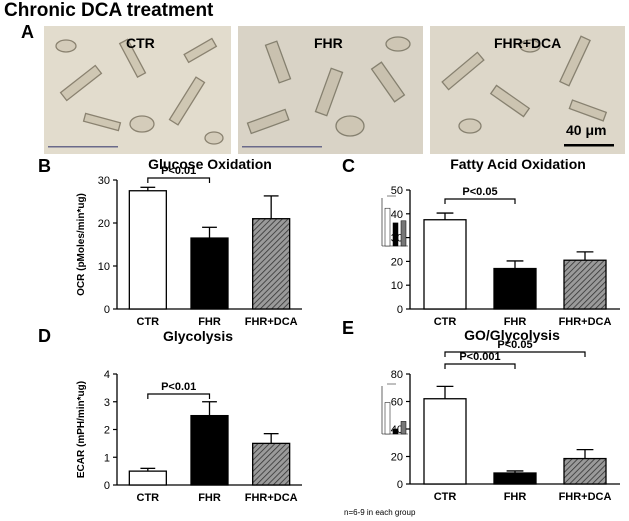 The image size is (629, 521). What do you see at coordinates (528, 43) in the screenshot?
I see `micrograph-fhr-dca-label: FHR+DCA` at bounding box center [528, 43].